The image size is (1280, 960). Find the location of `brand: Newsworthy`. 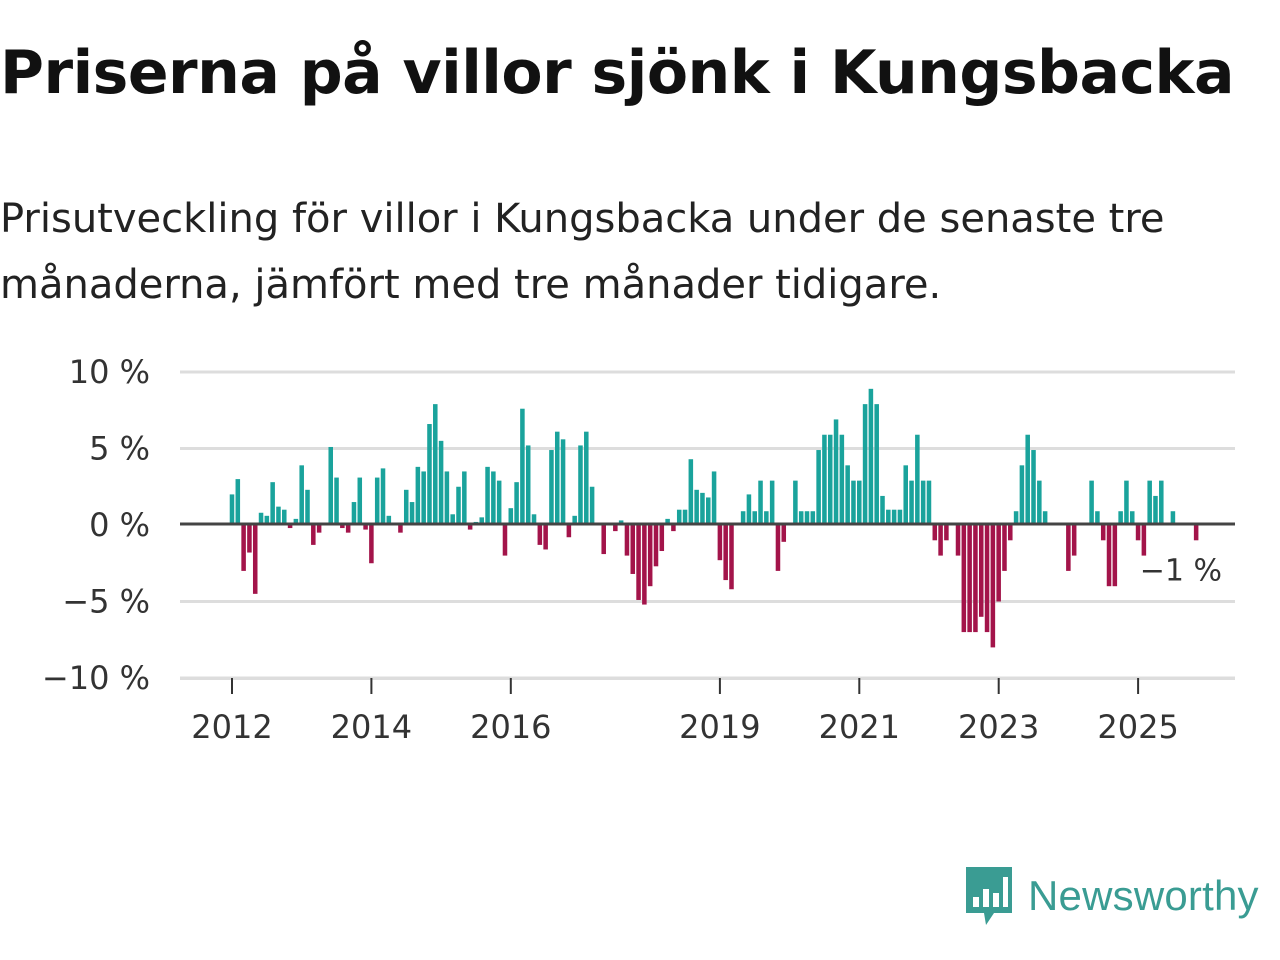

brand: Newsworthy is located at coordinates (1111, 896).